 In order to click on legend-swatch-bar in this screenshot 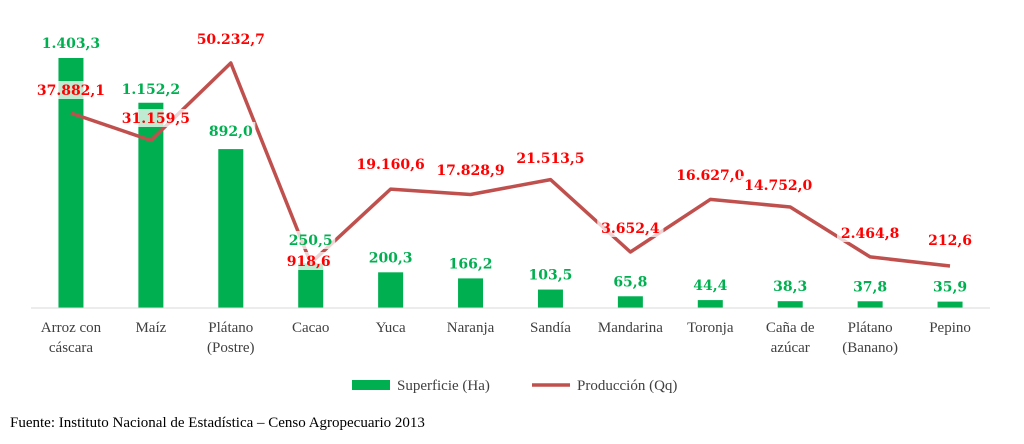, I will do `click(371, 385)`.